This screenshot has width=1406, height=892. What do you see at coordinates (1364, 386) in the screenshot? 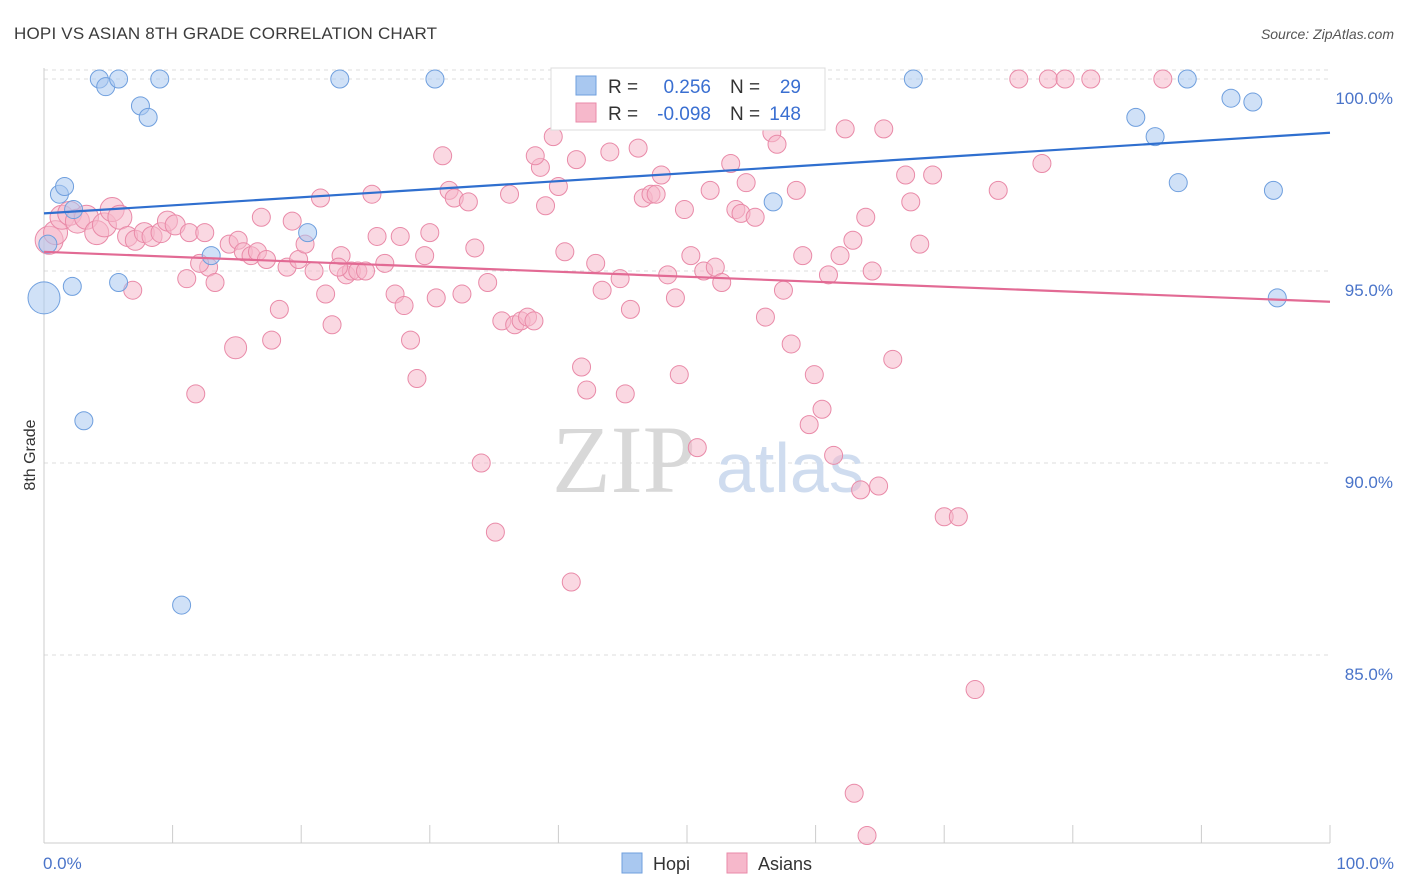
I see `y-tick-labels: 100.0% 95.0% 90.0% 85.0%` at bounding box center [1364, 386].